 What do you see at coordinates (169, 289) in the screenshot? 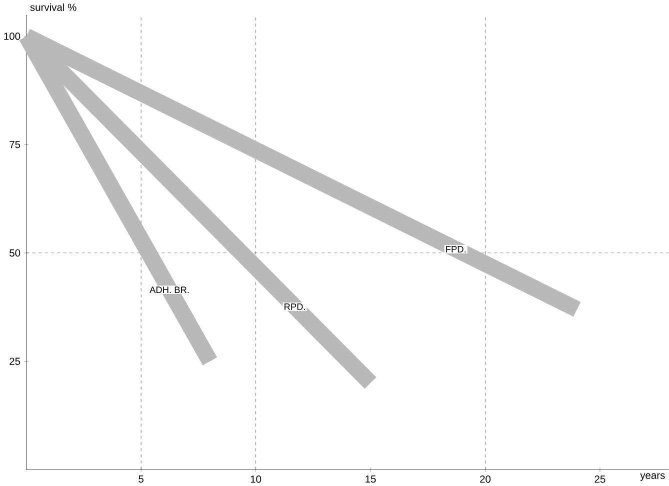
I see `series-label: ADH. BR.` at bounding box center [169, 289].